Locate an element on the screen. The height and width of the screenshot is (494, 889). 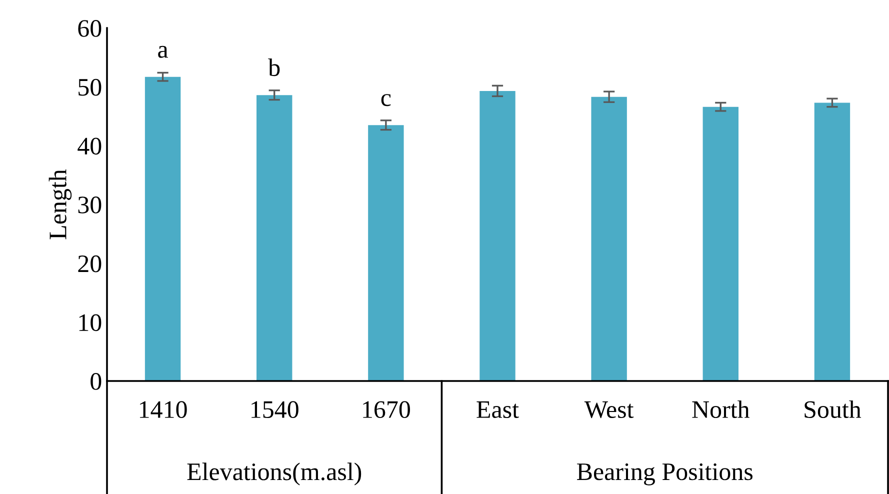
y-tick-label: 50 is located at coordinates (90, 87).